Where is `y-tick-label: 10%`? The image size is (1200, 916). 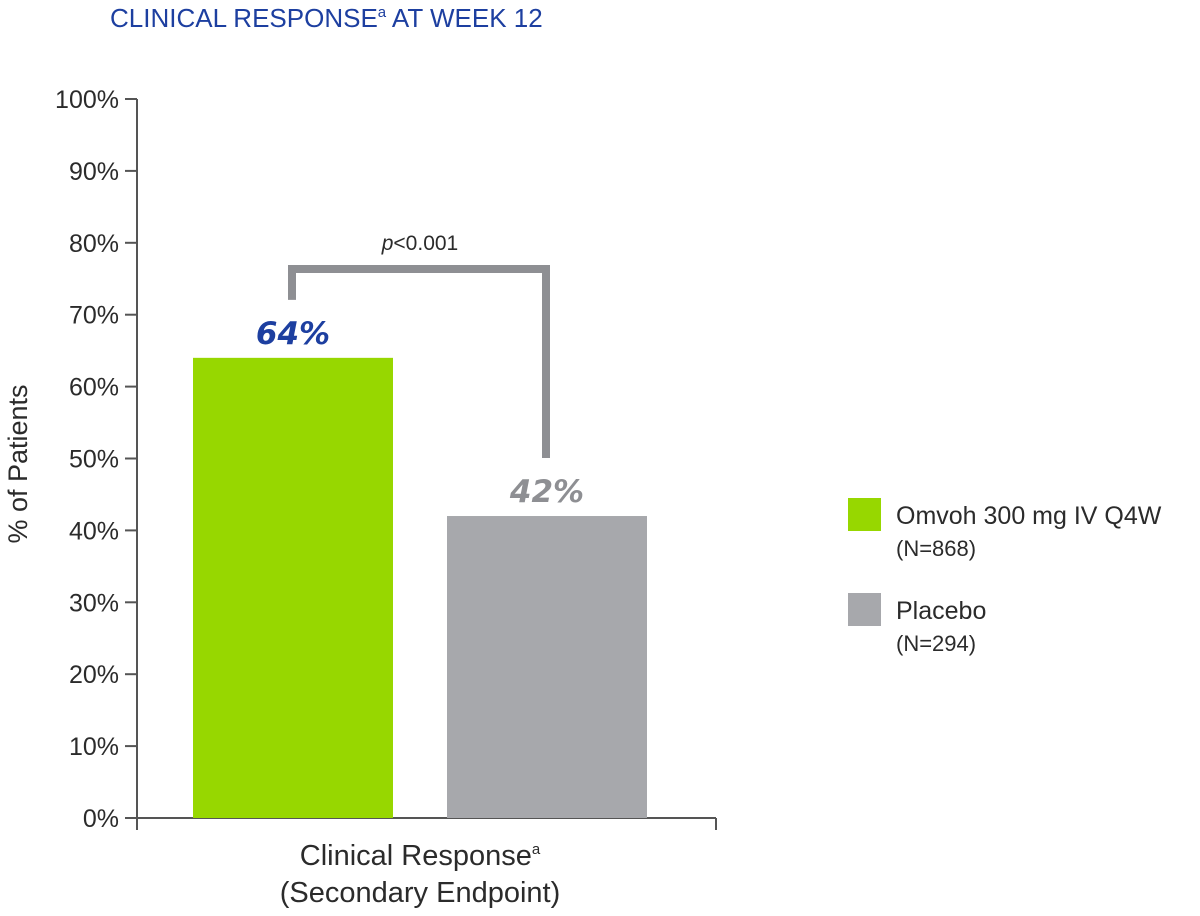
y-tick-label: 10% is located at coordinates (94, 747).